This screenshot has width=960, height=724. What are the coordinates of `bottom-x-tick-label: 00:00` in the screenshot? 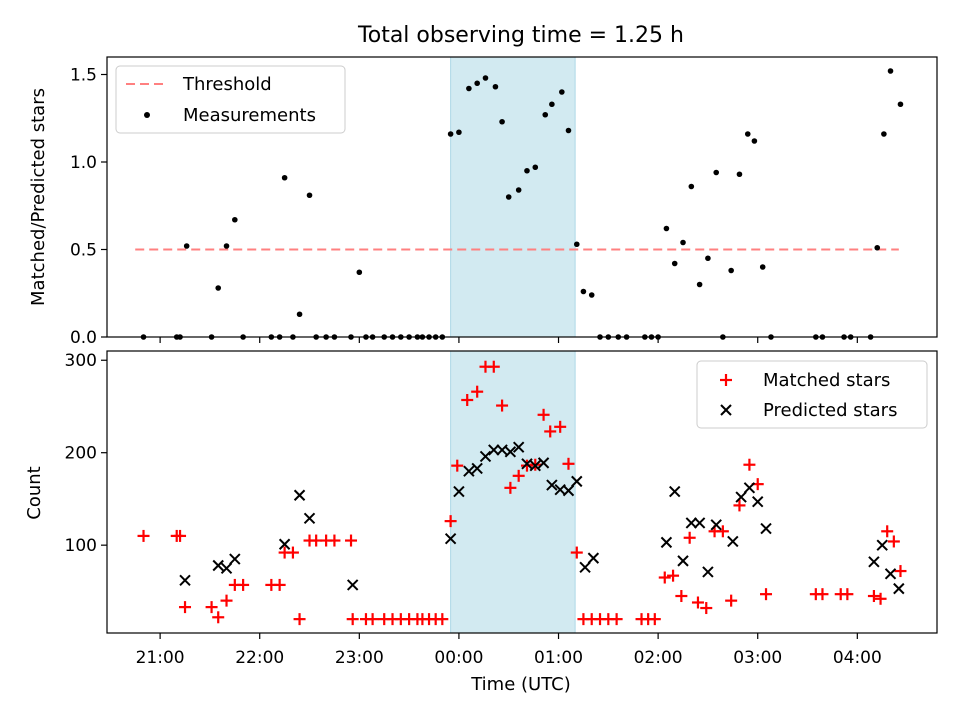 It's located at (458, 658).